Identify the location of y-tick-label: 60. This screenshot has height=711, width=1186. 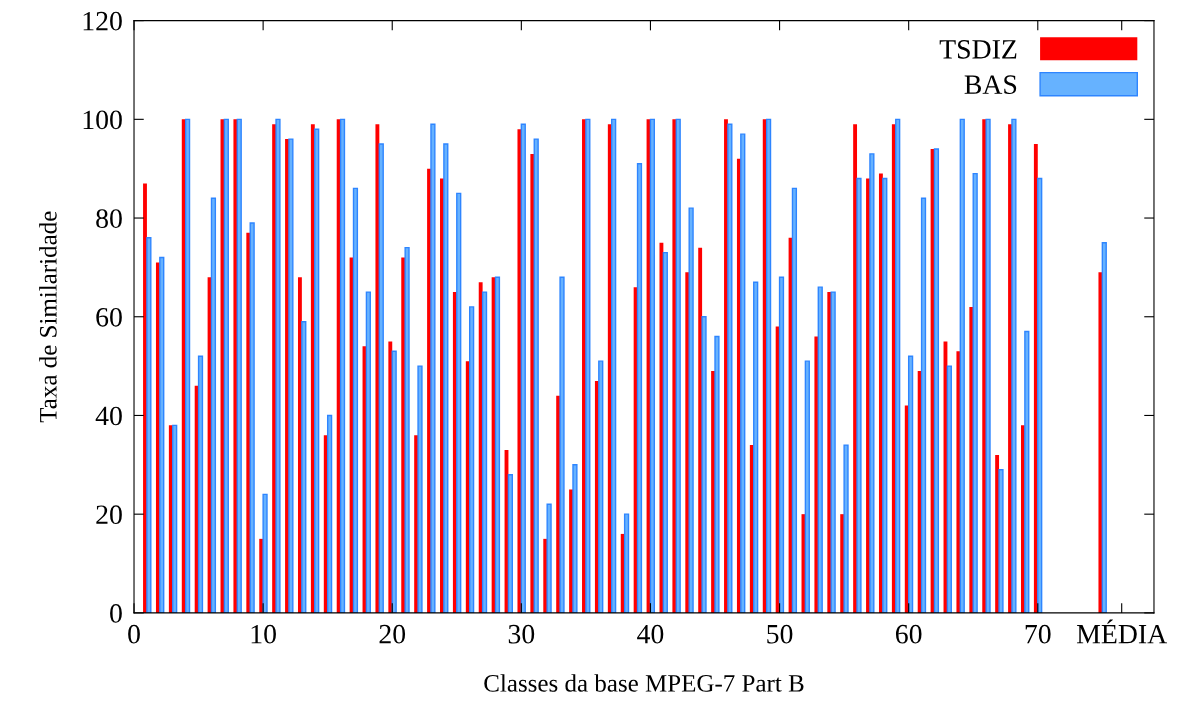
(109, 317).